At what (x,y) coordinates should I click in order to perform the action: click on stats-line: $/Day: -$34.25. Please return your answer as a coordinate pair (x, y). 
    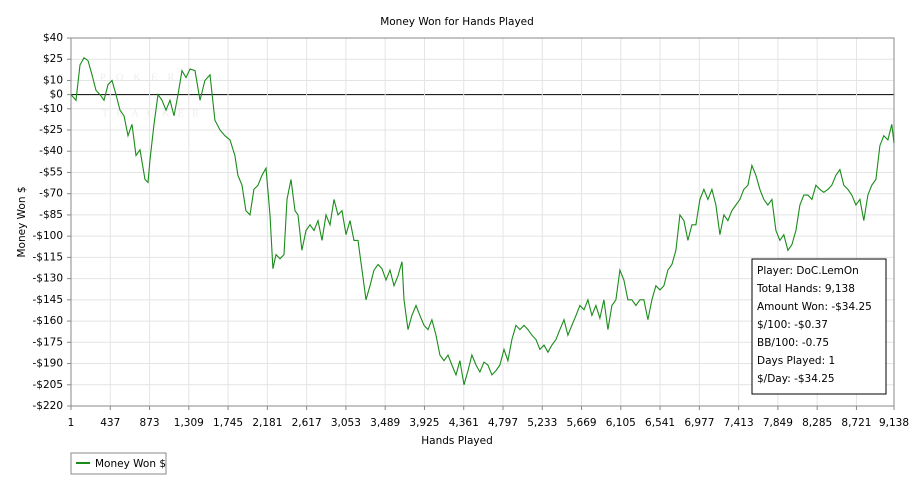
    Looking at the image, I should click on (796, 379).